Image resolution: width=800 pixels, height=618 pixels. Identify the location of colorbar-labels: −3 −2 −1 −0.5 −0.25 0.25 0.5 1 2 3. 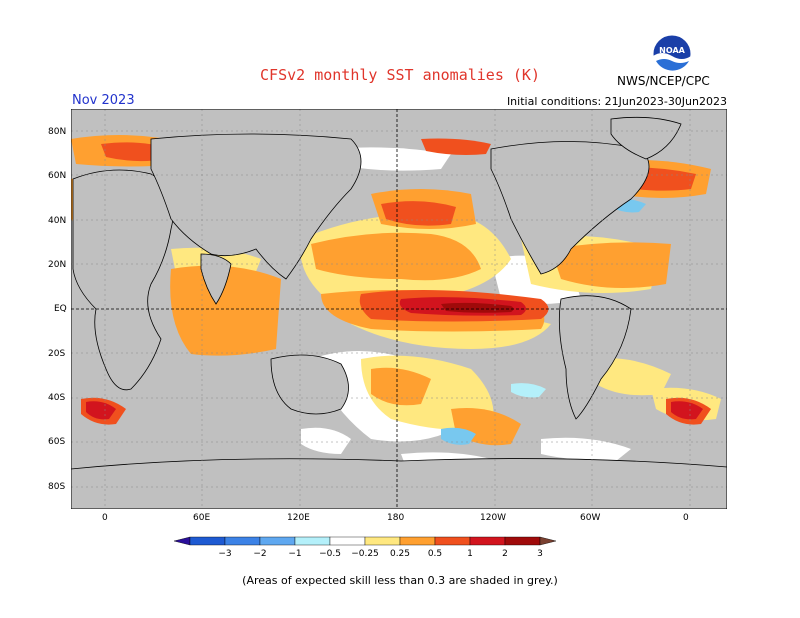
(380, 554).